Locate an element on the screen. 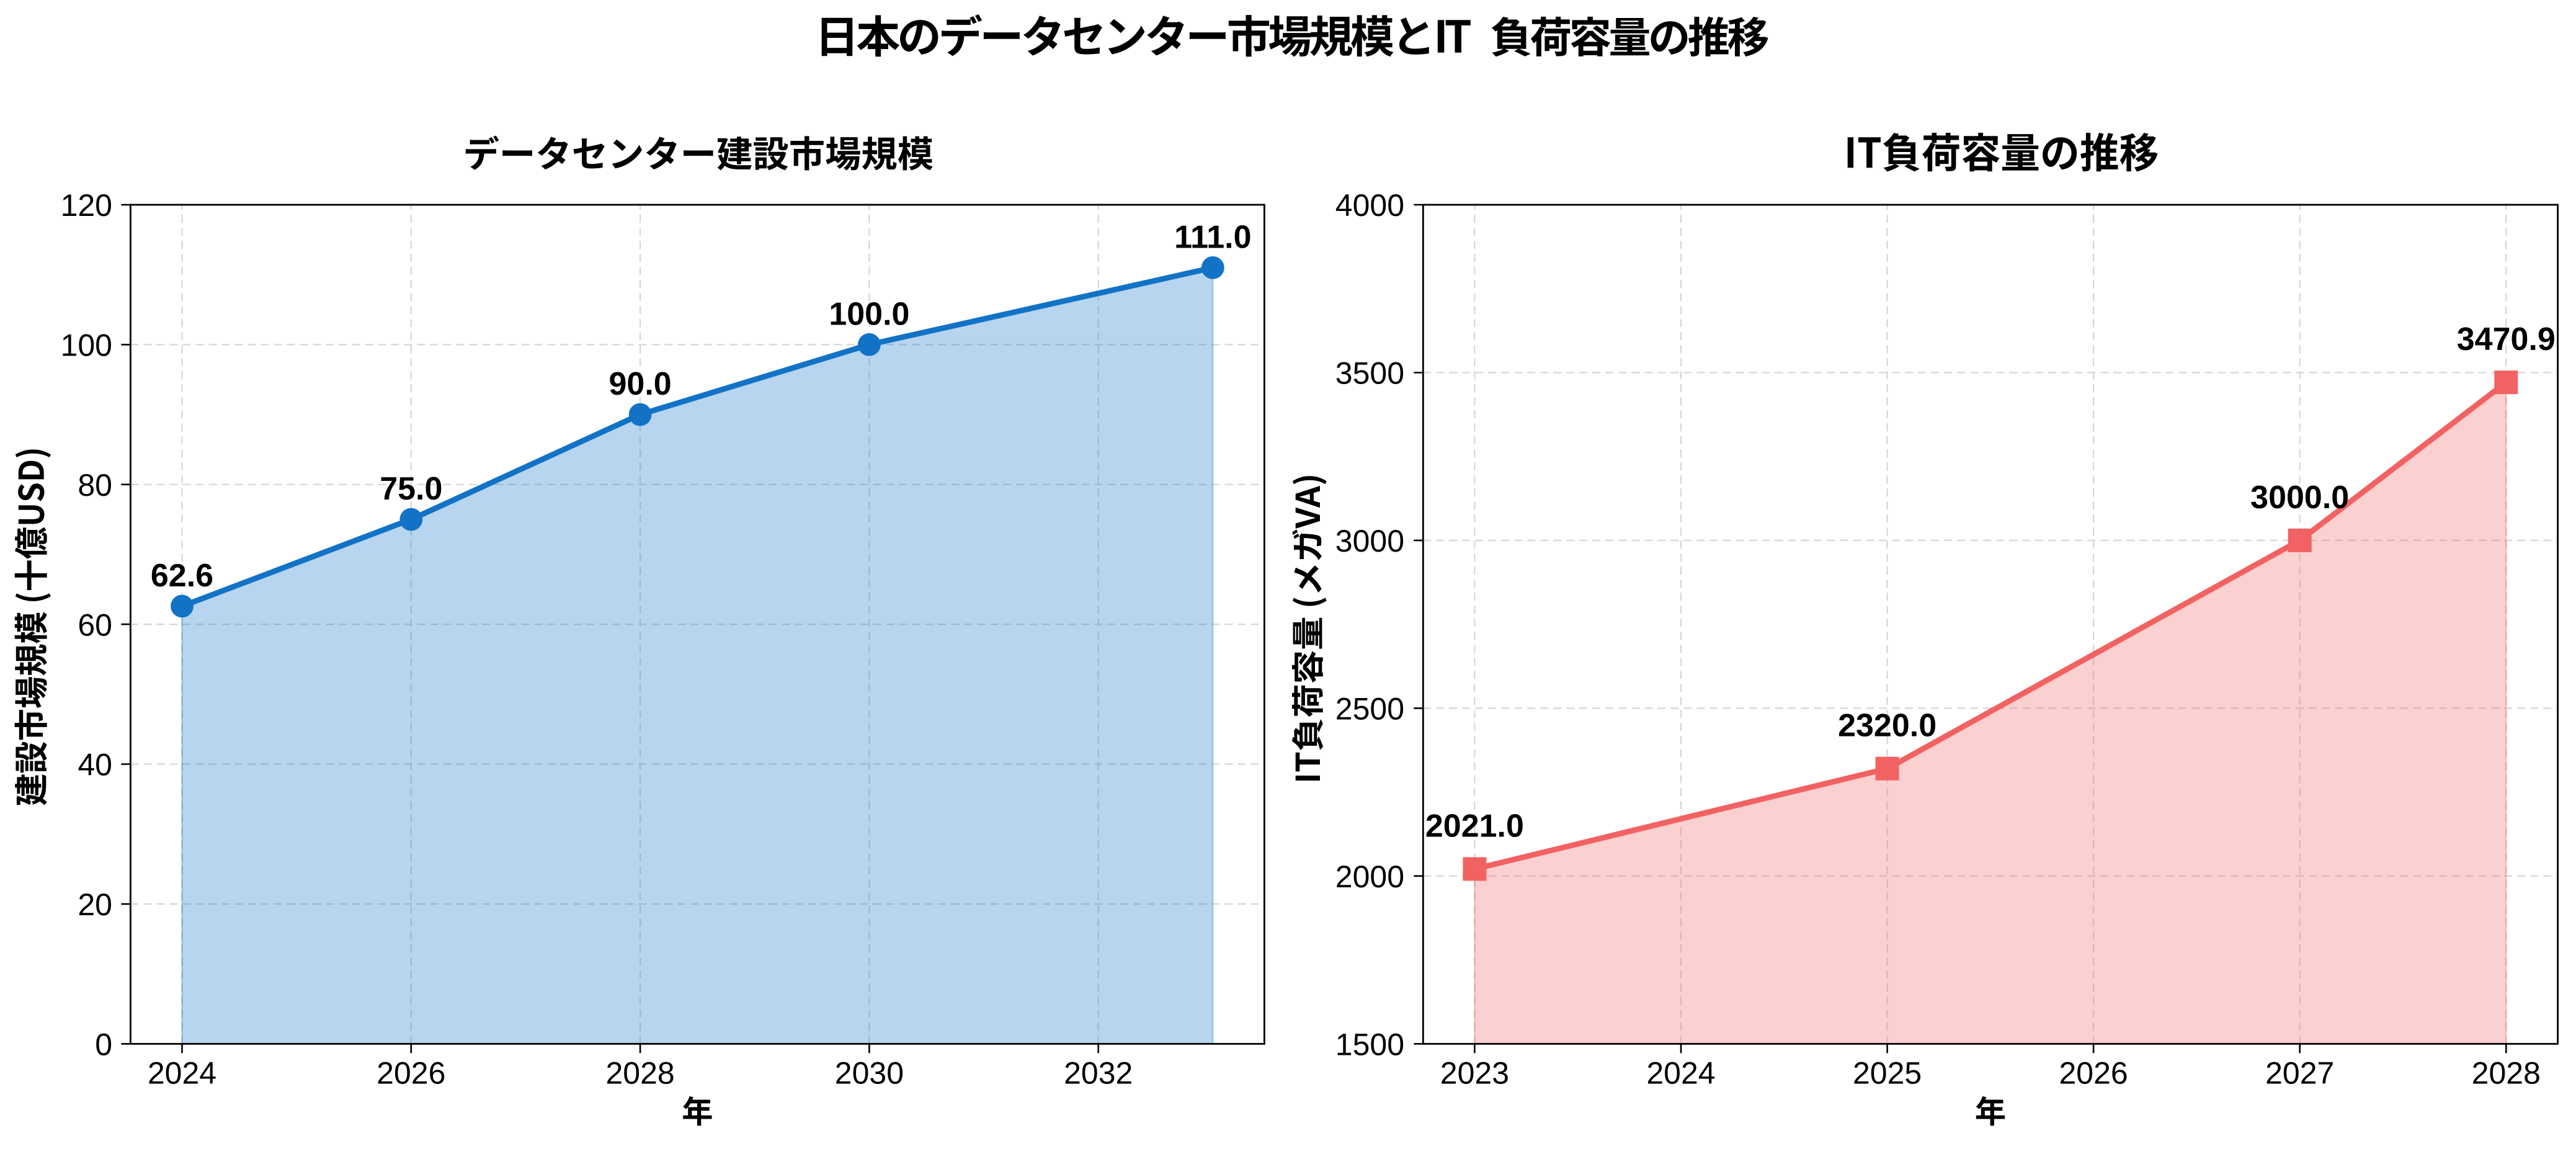 The height and width of the screenshot is (1151, 2576). svg-text: 2030 is located at coordinates (869, 1073).